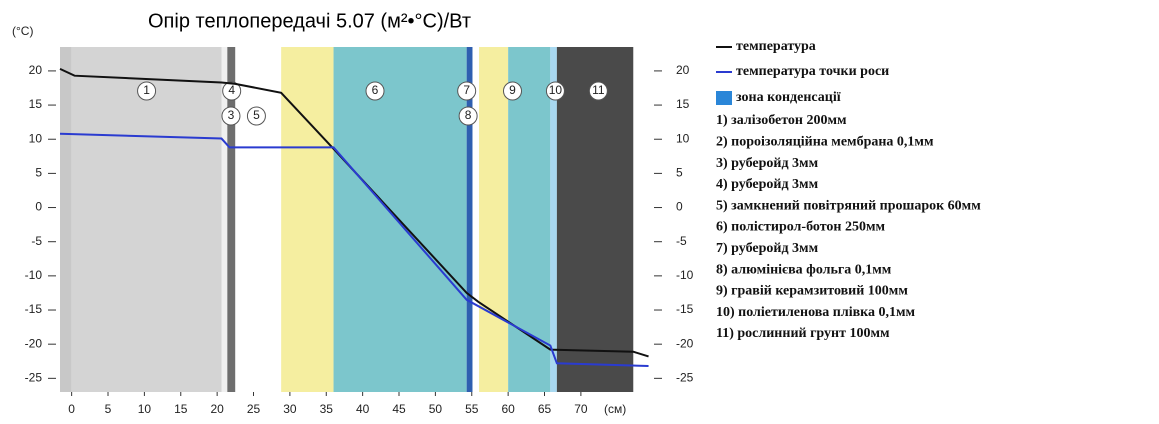 The image size is (1159, 424). What do you see at coordinates (34, 309) in the screenshot?
I see `y-tick-label: -15` at bounding box center [34, 309].